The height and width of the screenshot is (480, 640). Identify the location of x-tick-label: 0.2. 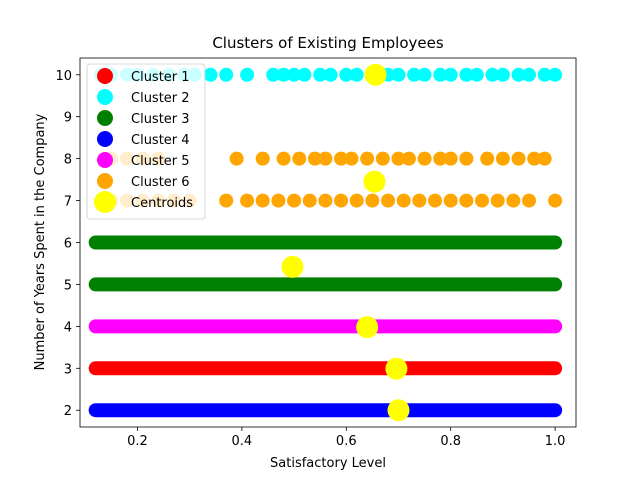
(137, 441).